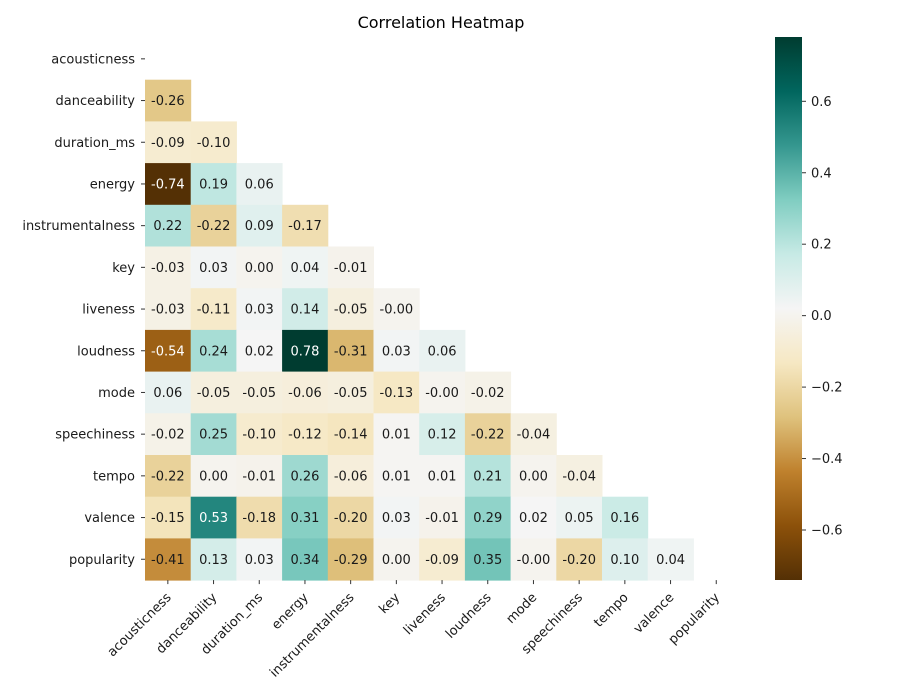 This screenshot has width=900, height=700. What do you see at coordinates (290, 611) in the screenshot?
I see `x-tick-label: energy` at bounding box center [290, 611].